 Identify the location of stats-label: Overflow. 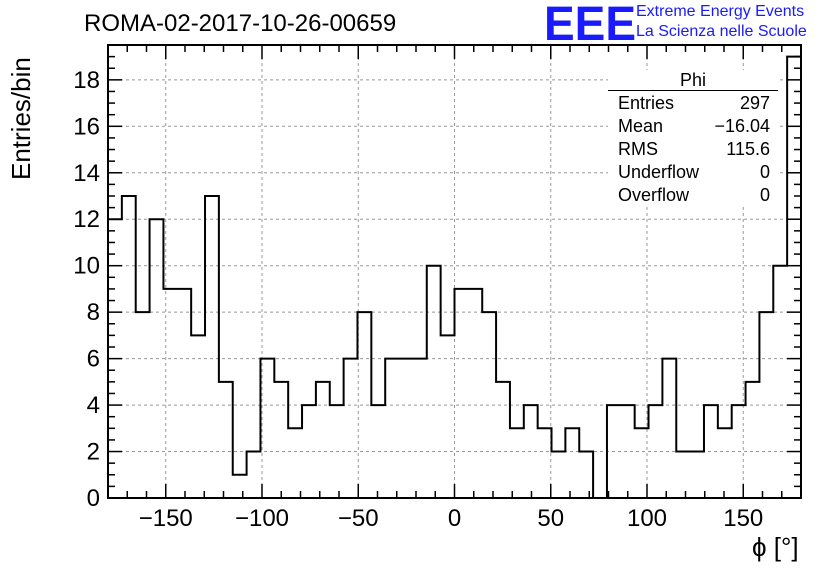
(654, 195).